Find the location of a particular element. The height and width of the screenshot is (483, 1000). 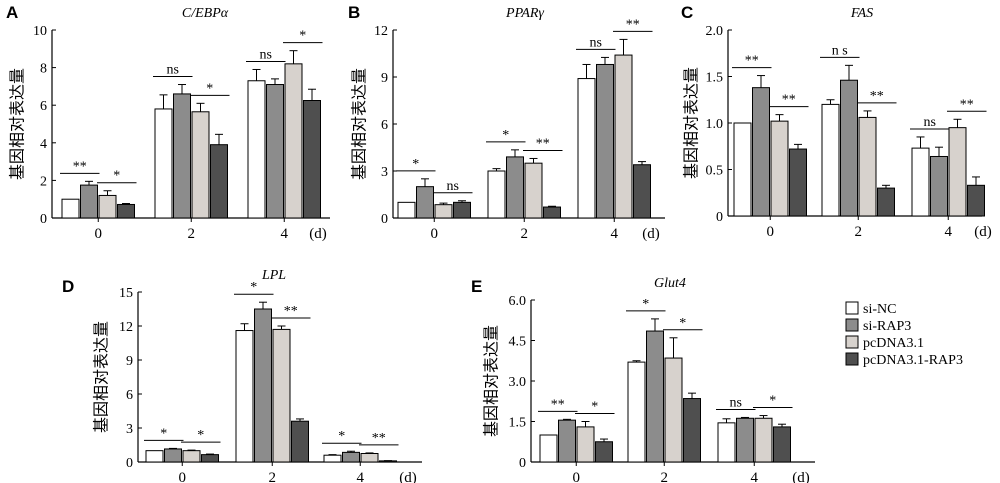

bar-d-si-rap3-d0 is located at coordinates (173, 455).